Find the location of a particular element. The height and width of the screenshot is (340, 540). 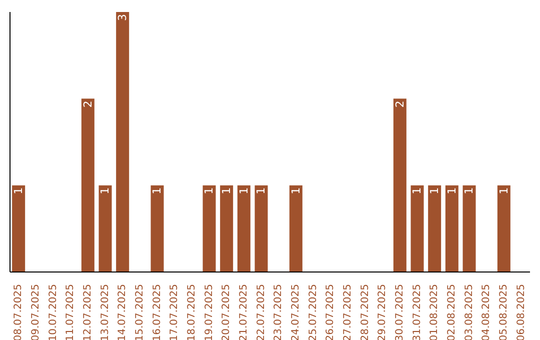

x-tick-label: 11.07.2025 is located at coordinates (70, 312).